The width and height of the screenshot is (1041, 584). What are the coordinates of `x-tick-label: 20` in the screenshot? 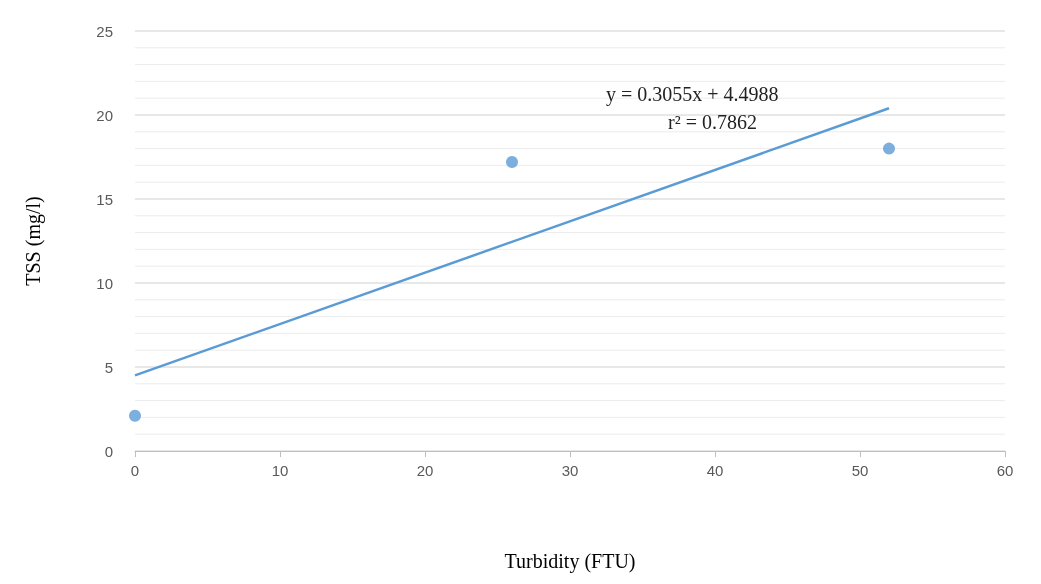 It's located at (425, 470).